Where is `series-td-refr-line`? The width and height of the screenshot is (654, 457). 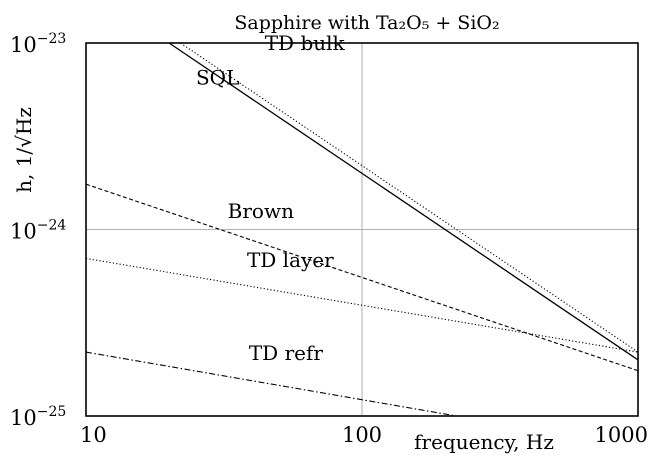
series-td-refr-line is located at coordinates (271, 384).